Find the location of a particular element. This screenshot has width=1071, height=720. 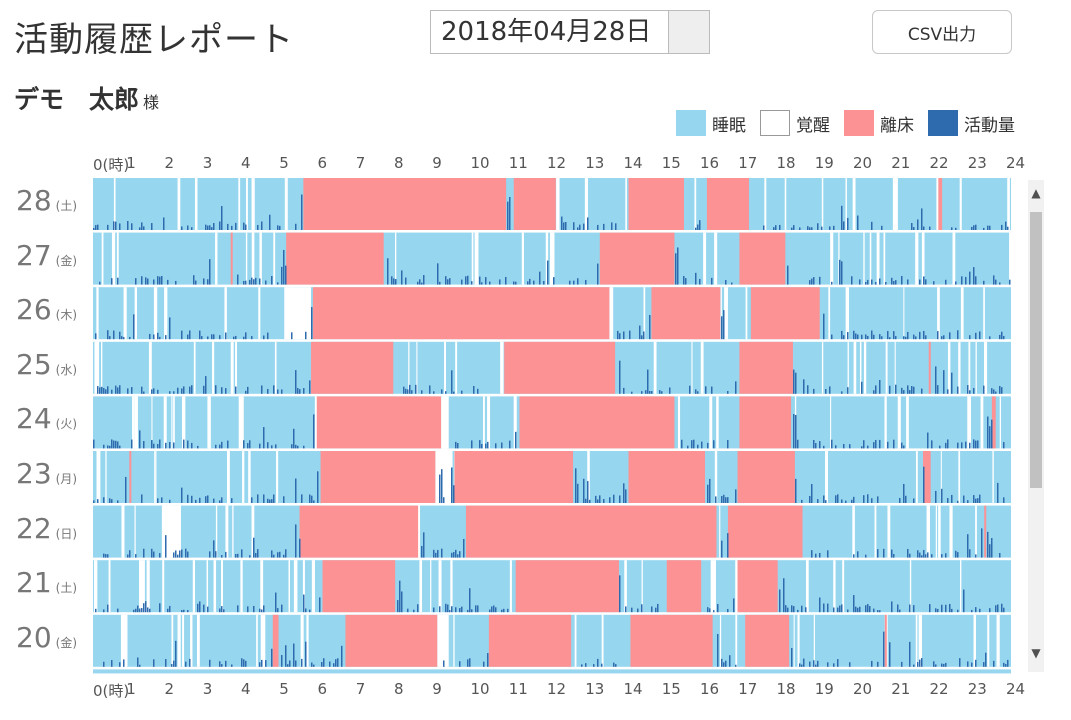

axis-bottom-tick-14: 14 is located at coordinates (633, 689).